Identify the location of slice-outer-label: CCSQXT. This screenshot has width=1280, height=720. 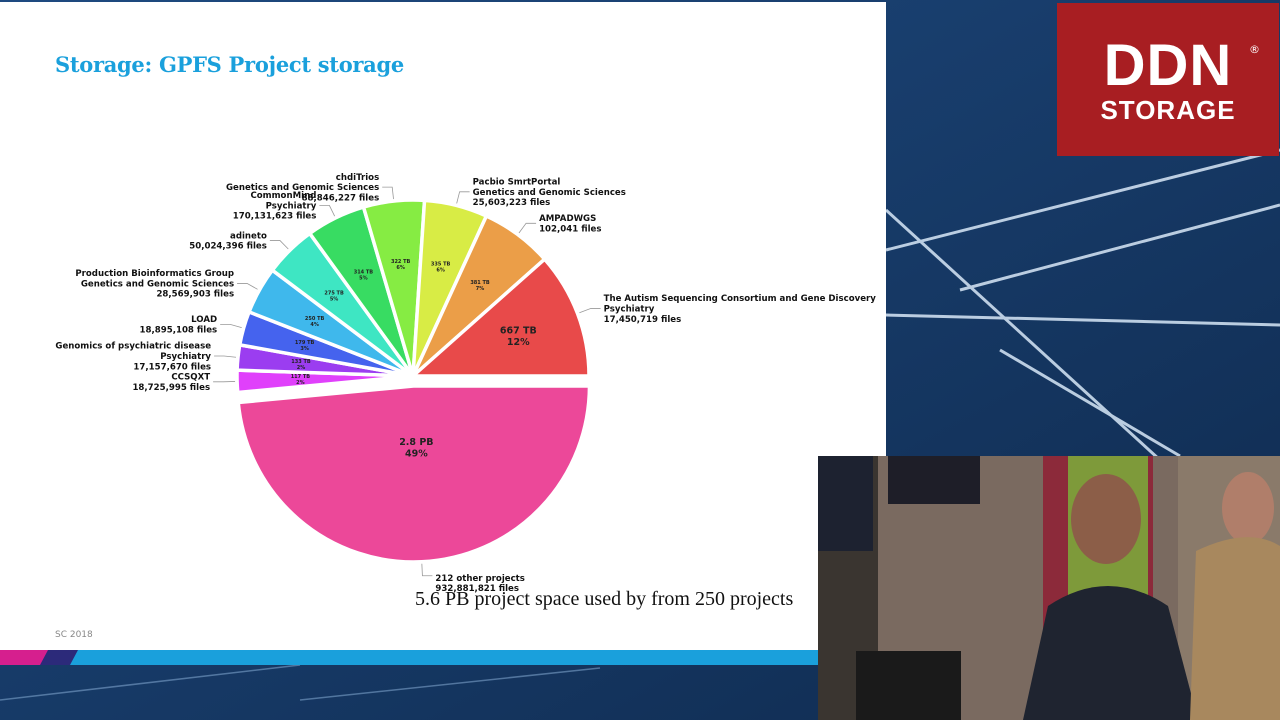
(190, 378).